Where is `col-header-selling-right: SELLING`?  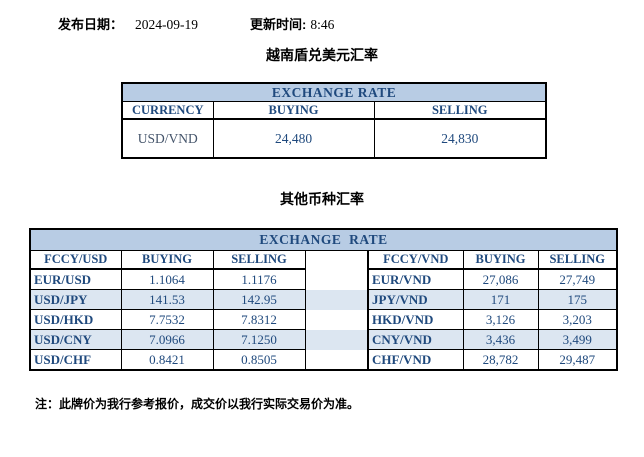 col-header-selling-right: SELLING is located at coordinates (577, 260).